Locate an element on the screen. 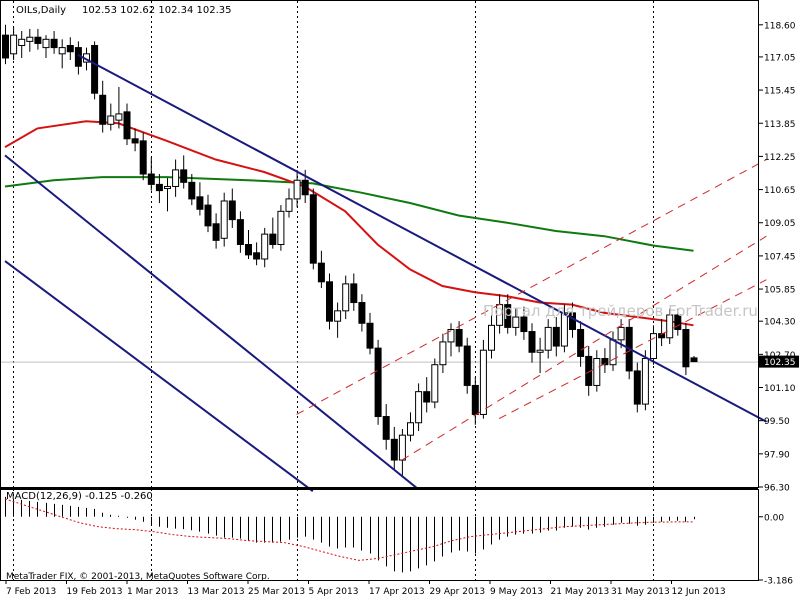 The image size is (800, 604). x-tick-label: 7 Feb 2013 is located at coordinates (31, 592).